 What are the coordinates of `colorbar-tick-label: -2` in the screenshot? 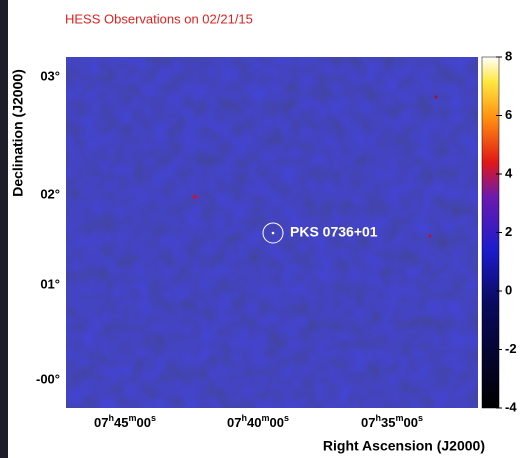 It's located at (511, 348).